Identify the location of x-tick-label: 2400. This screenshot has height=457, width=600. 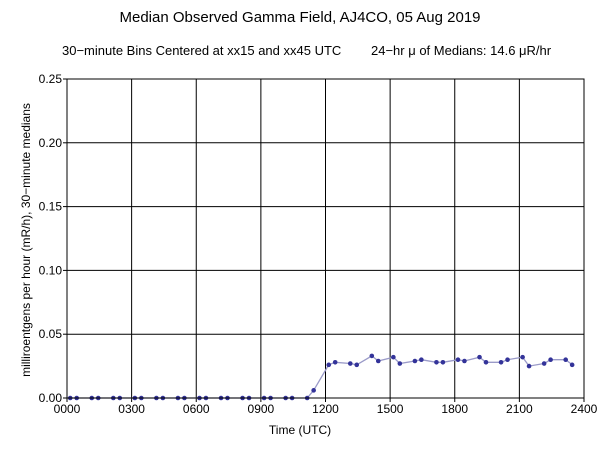
(584, 409).